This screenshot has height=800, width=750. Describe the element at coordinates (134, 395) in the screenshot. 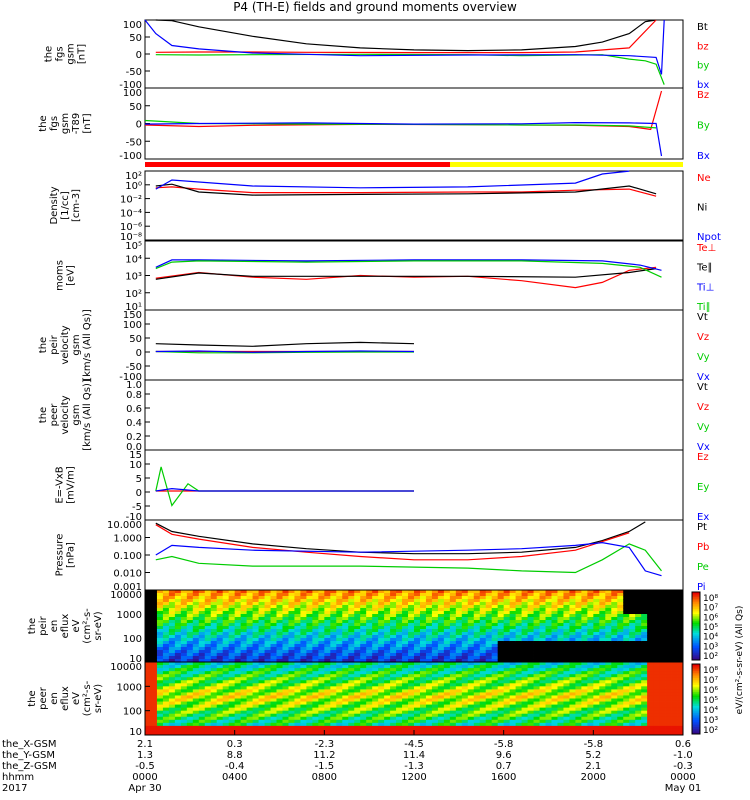

I see `ytick-label: 0.8` at that location.